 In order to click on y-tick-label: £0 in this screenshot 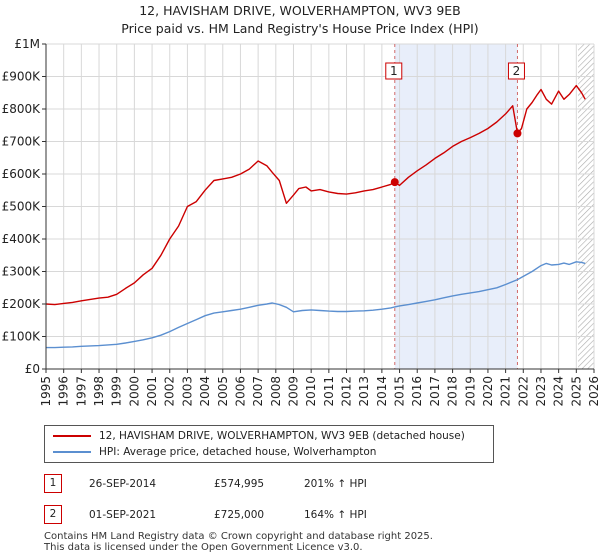, I will do `click(32, 369)`.